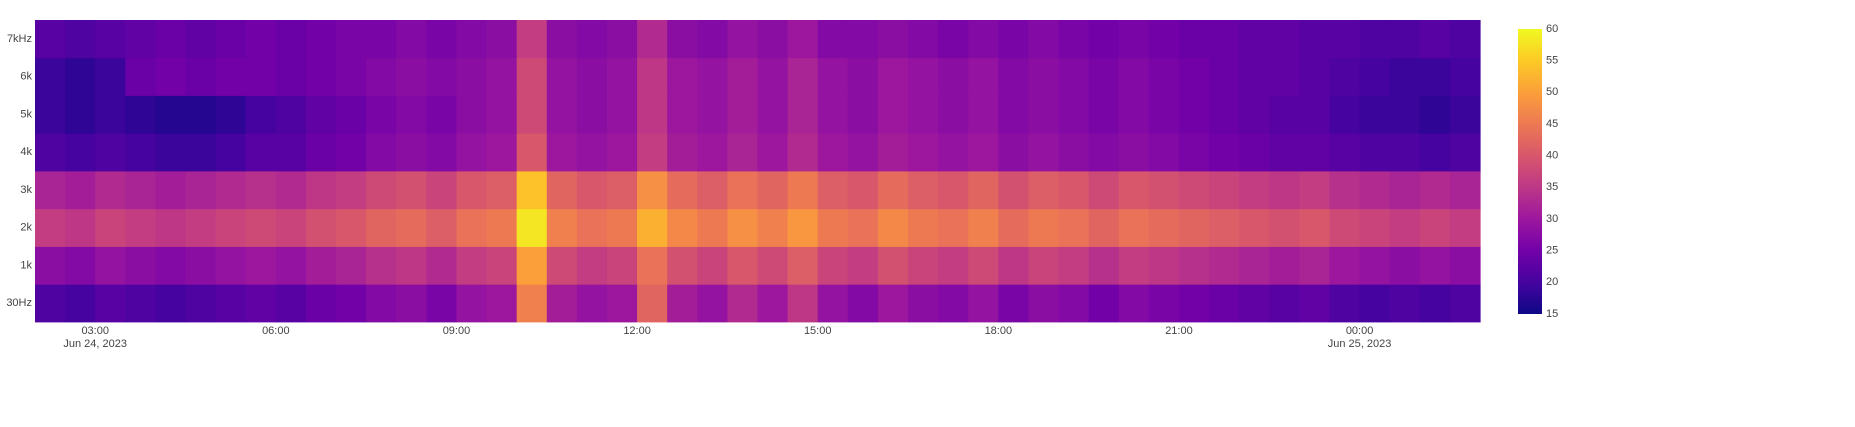 This screenshot has height=427, width=1855. I want to click on y-tick-label: 3k, so click(26, 190).